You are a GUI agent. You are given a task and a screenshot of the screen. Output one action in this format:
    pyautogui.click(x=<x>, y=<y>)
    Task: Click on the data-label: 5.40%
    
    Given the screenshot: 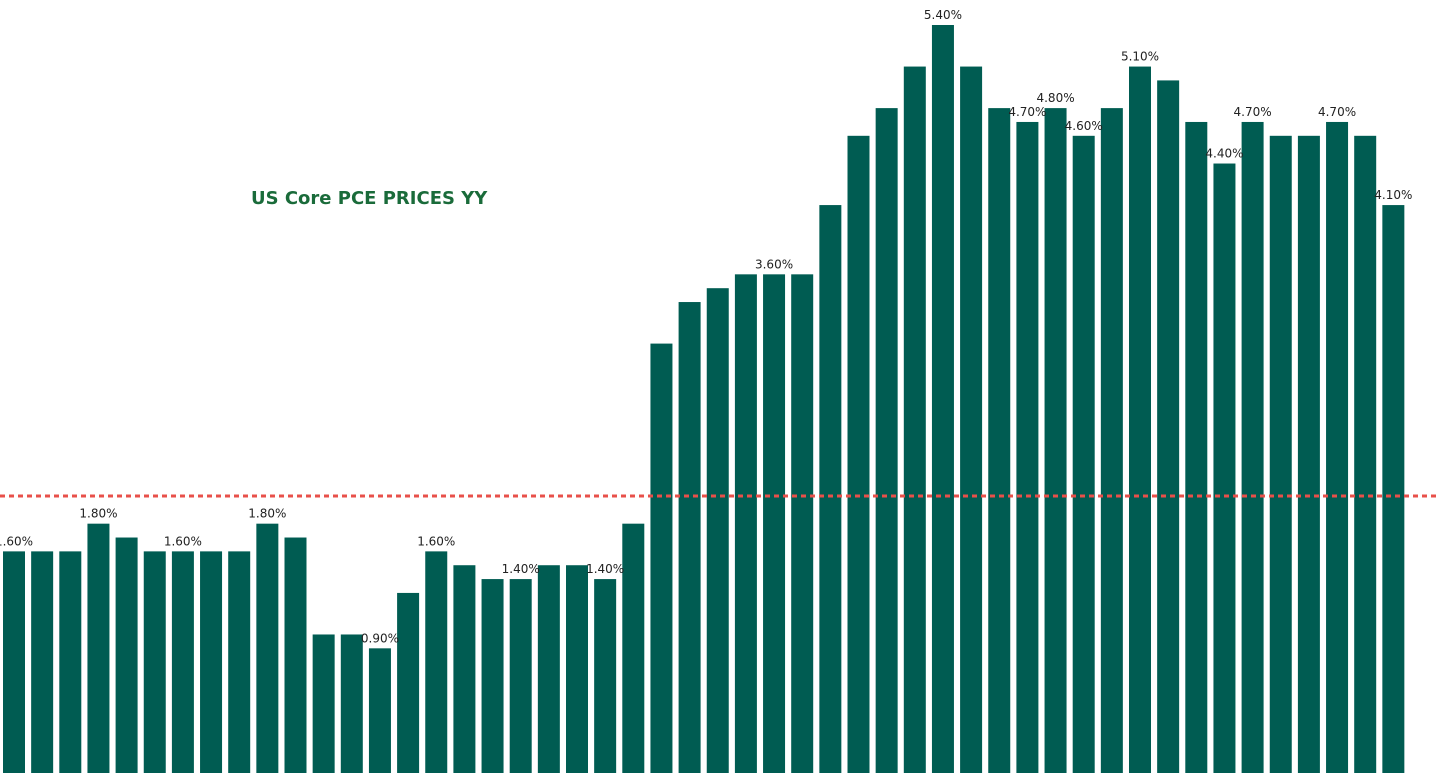 What is the action you would take?
    pyautogui.click(x=943, y=15)
    